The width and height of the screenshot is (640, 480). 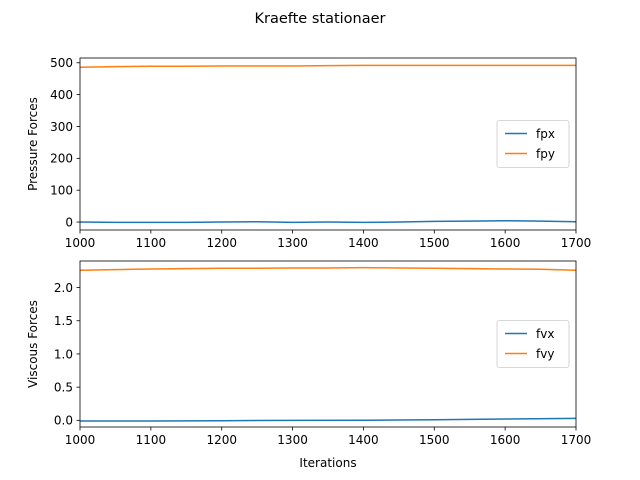 What do you see at coordinates (61, 95) in the screenshot?
I see `y-tick-label: 400` at bounding box center [61, 95].